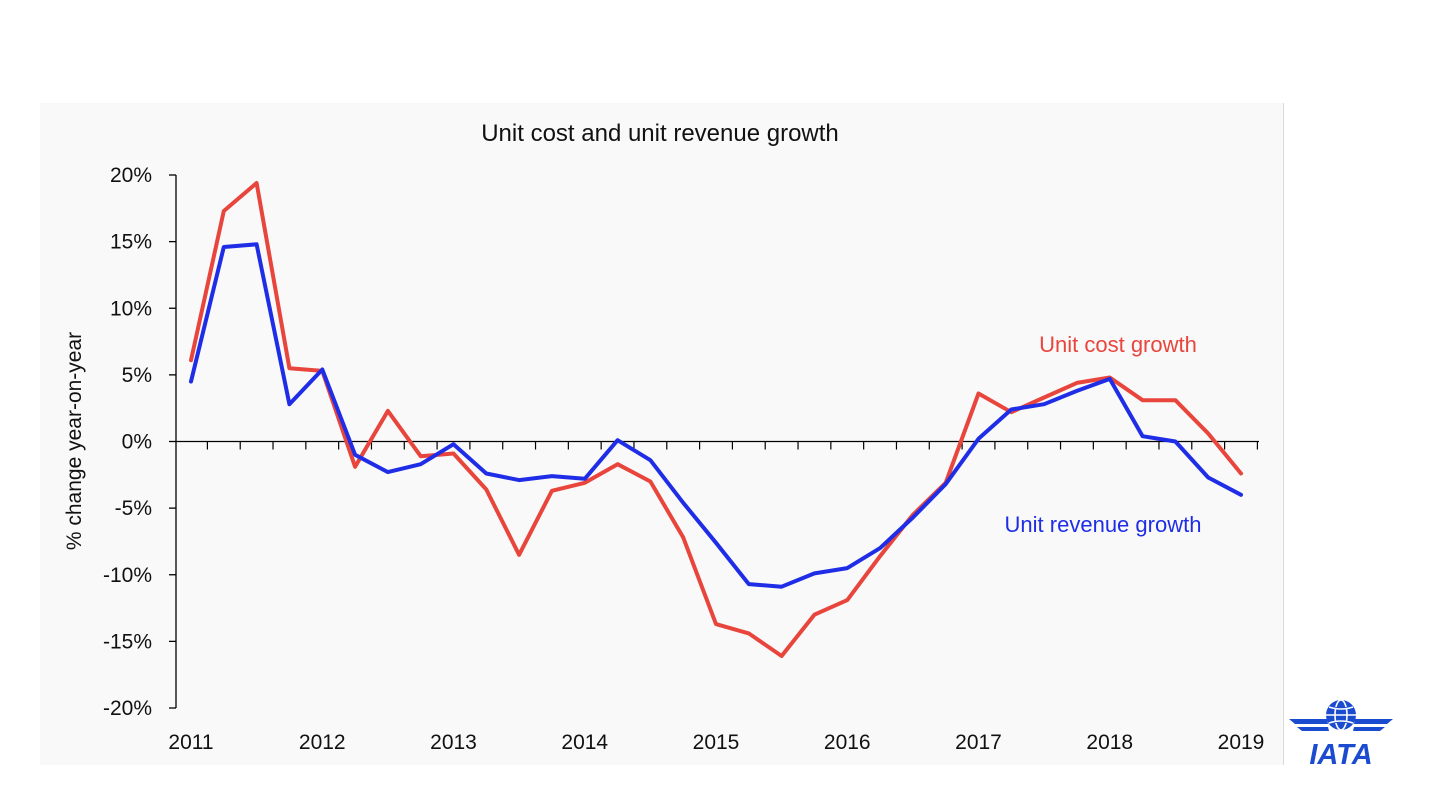 This screenshot has width=1440, height=810. What do you see at coordinates (131, 242) in the screenshot?
I see `y-tick-label: 15%` at bounding box center [131, 242].